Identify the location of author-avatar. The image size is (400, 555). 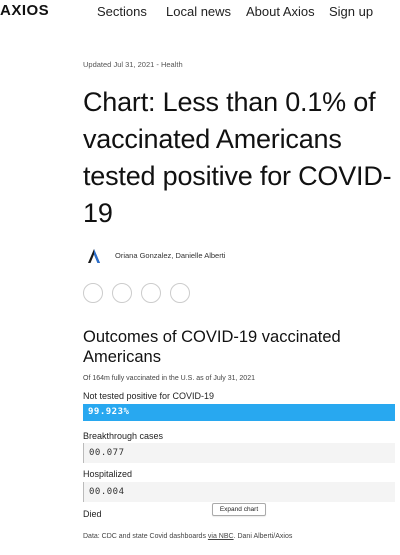
(94, 256).